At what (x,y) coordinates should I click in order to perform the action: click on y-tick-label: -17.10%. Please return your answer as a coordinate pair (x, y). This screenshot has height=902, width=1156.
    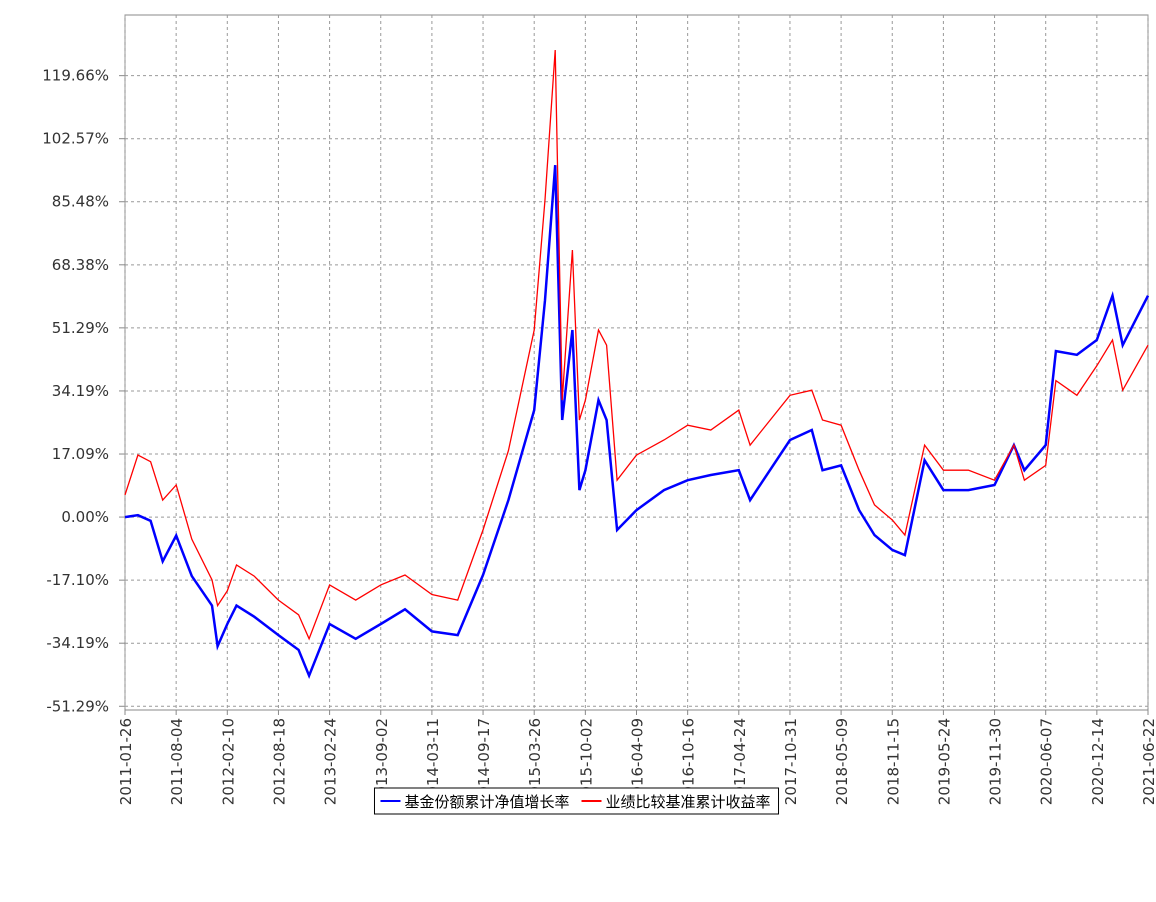
    Looking at the image, I should click on (77, 580).